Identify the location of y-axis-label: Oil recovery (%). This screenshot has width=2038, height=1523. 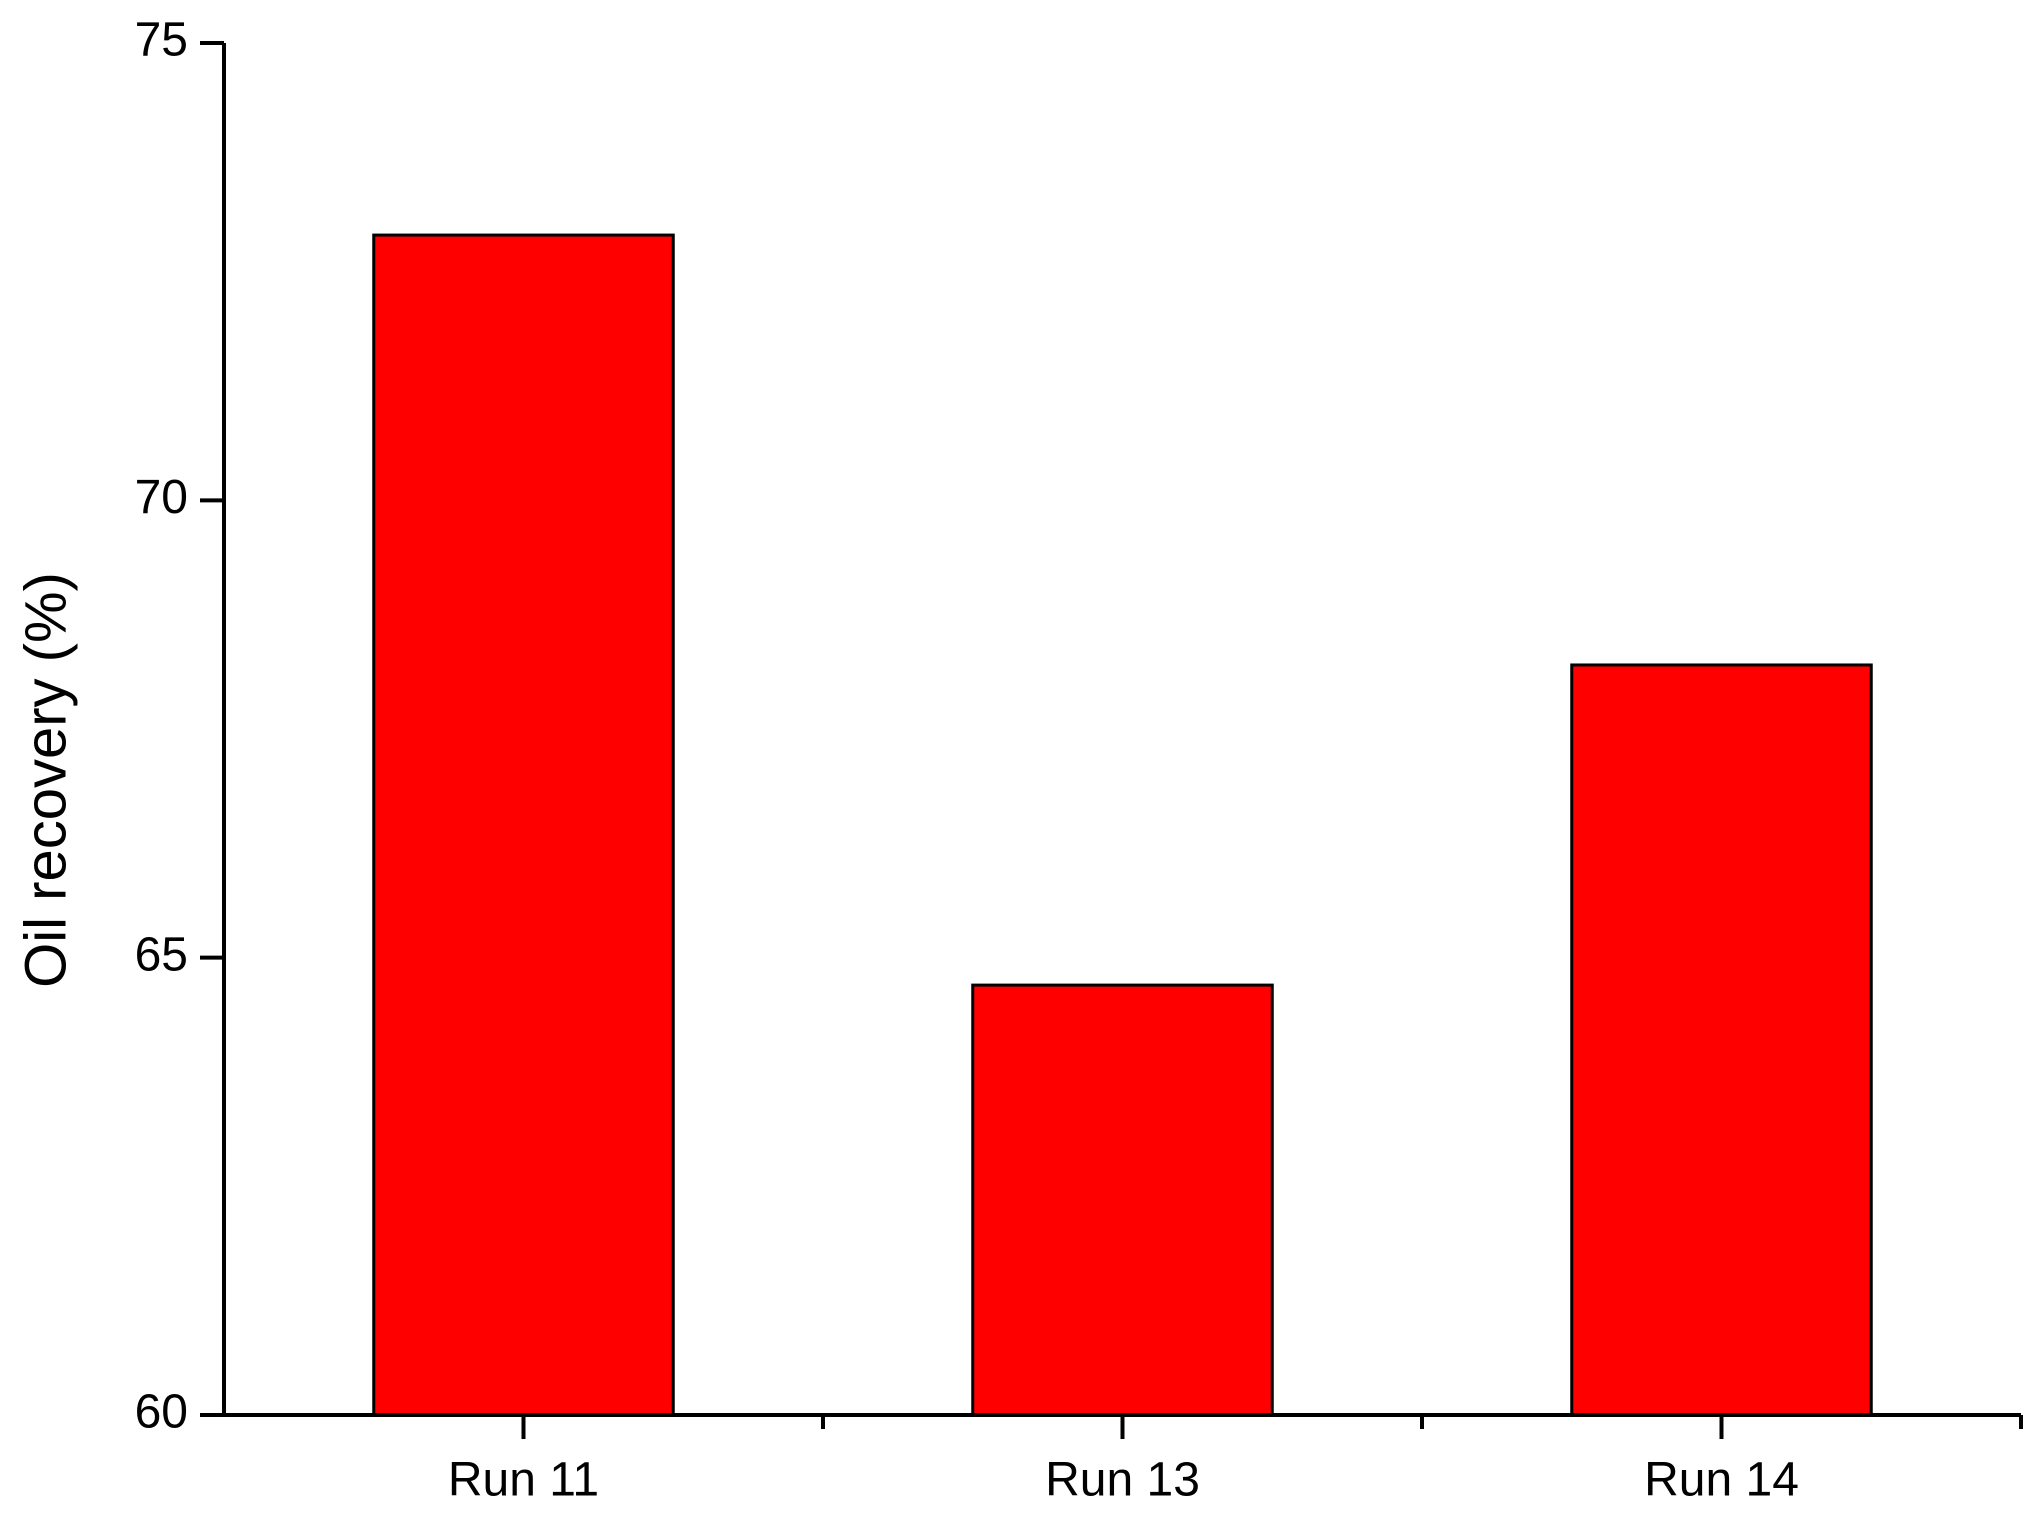
(45, 780).